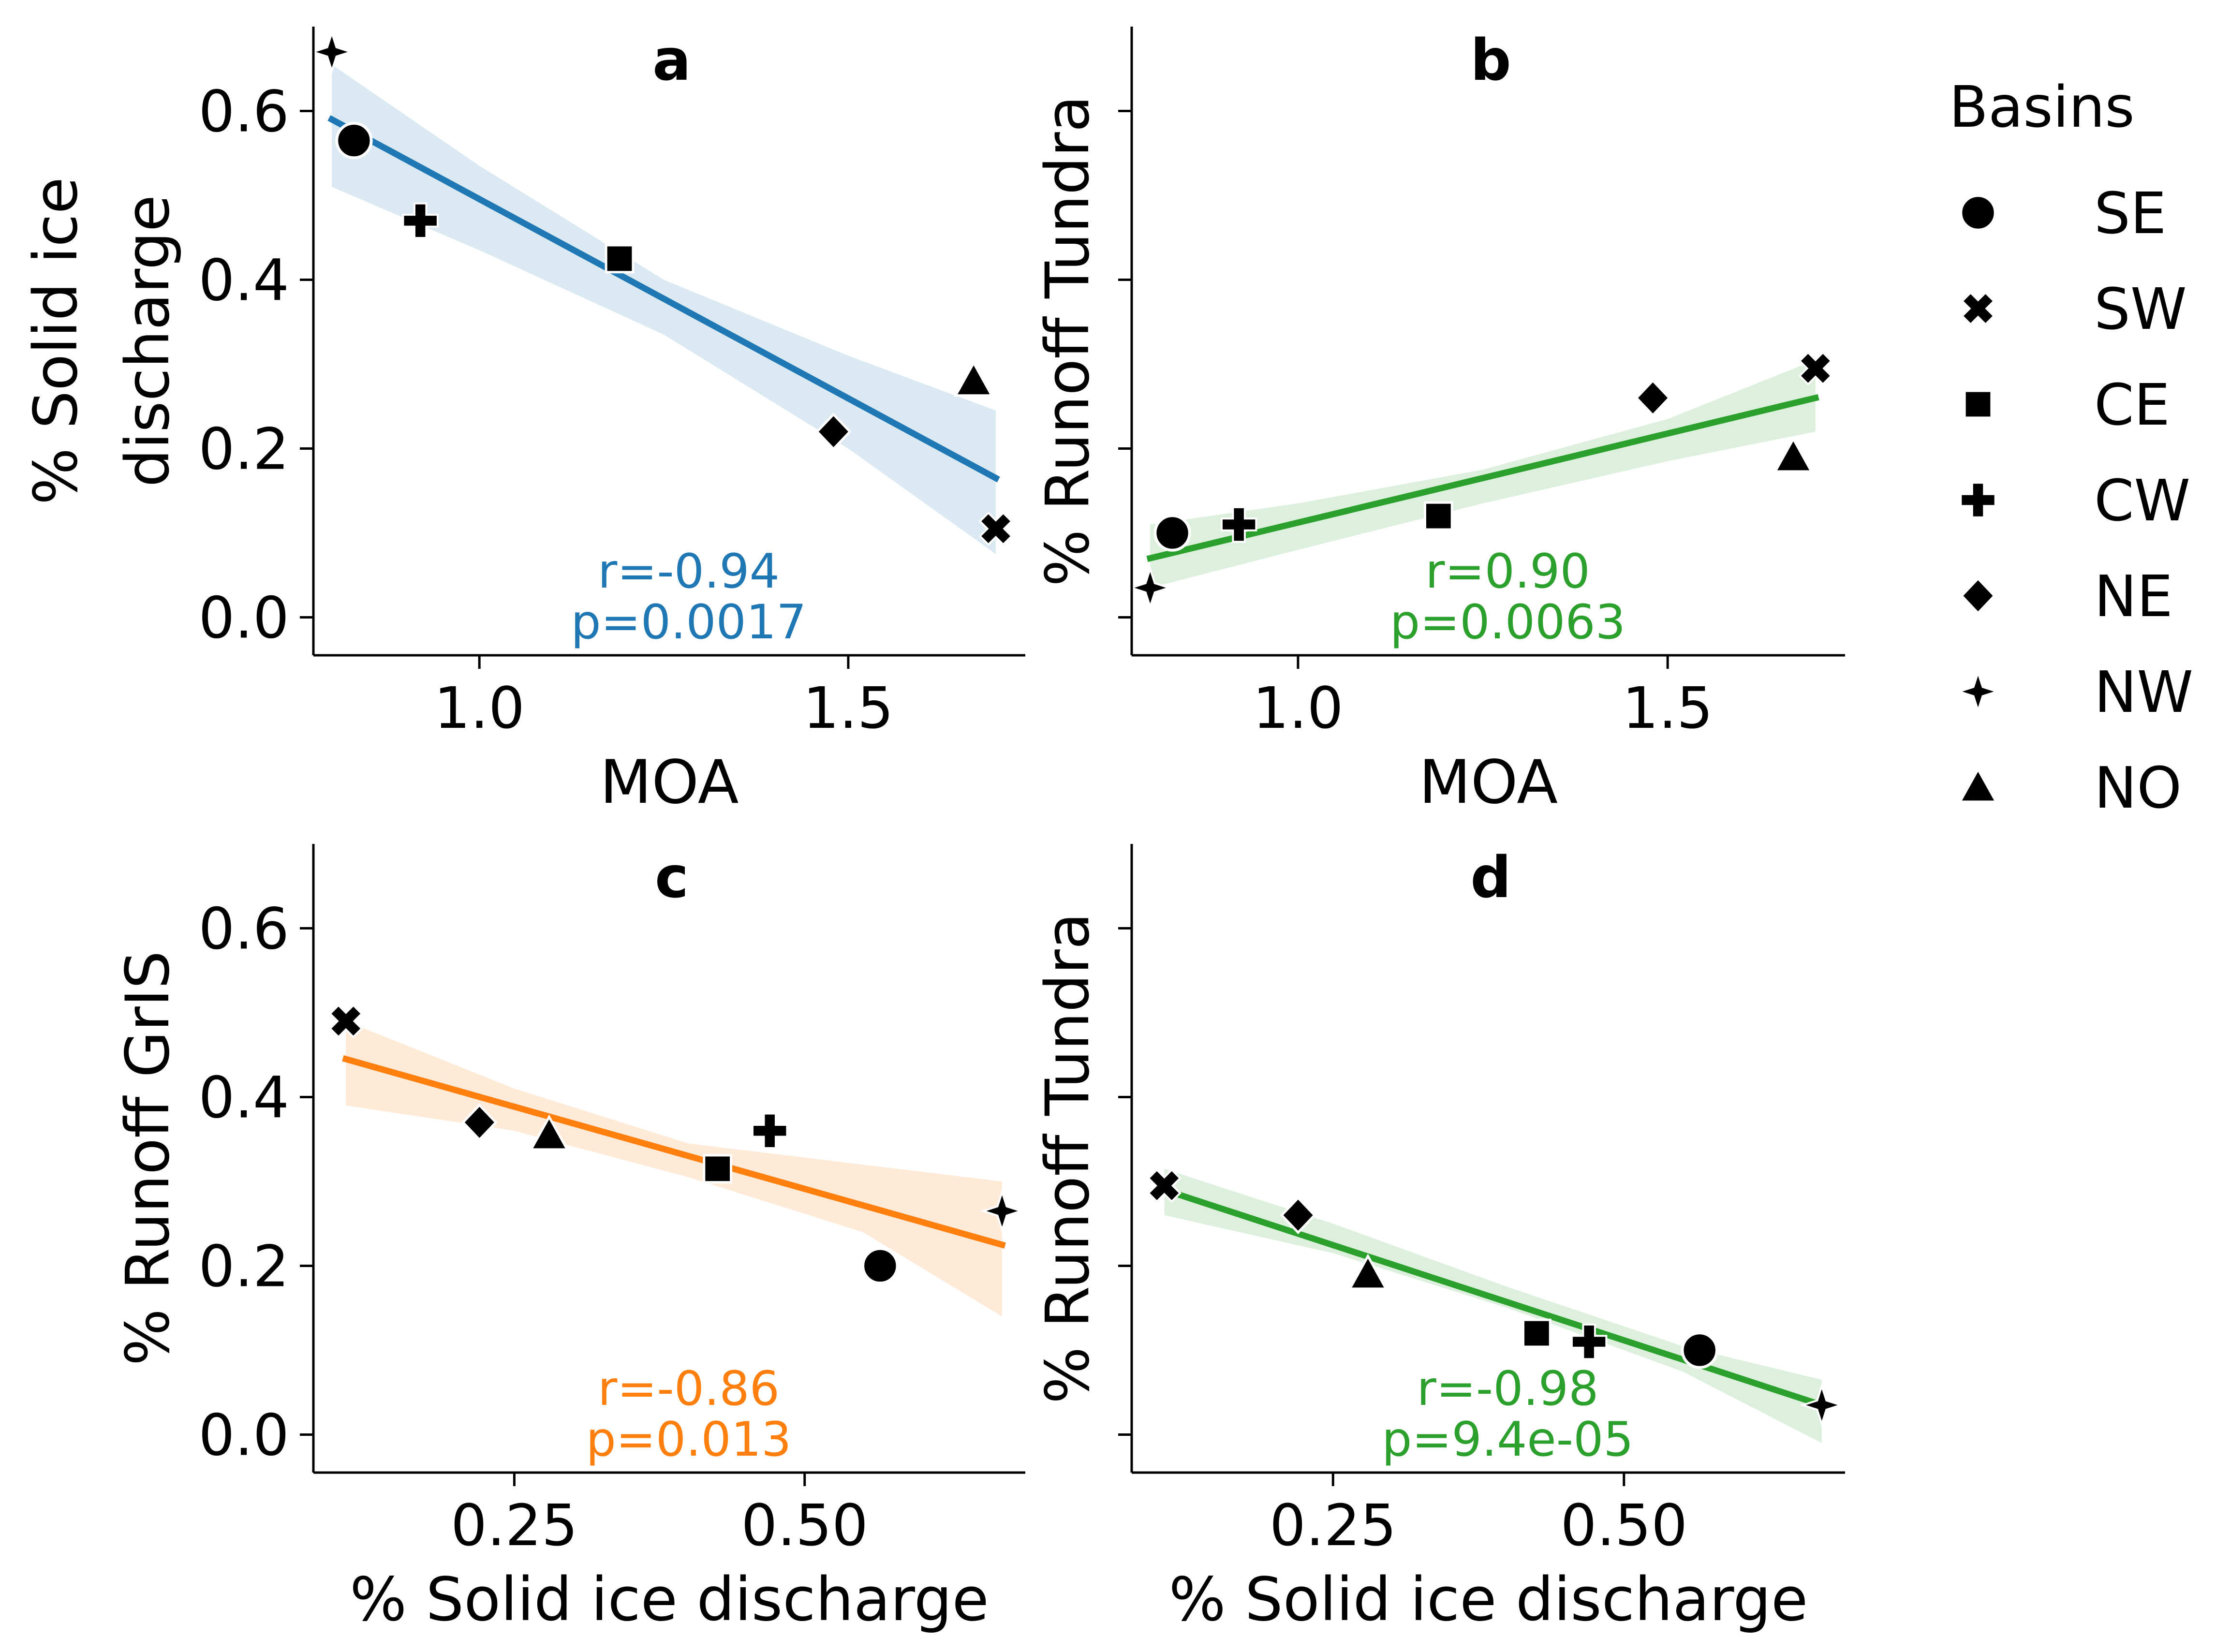  What do you see at coordinates (243, 111) in the screenshot?
I see `y-tick-label-a: 0.6` at bounding box center [243, 111].